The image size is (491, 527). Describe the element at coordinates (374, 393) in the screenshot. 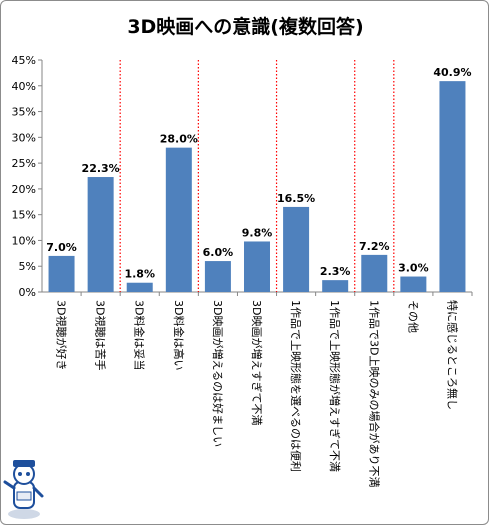

I see `category-label: 1作品で3D上映のみの場合があり不満` at that location.